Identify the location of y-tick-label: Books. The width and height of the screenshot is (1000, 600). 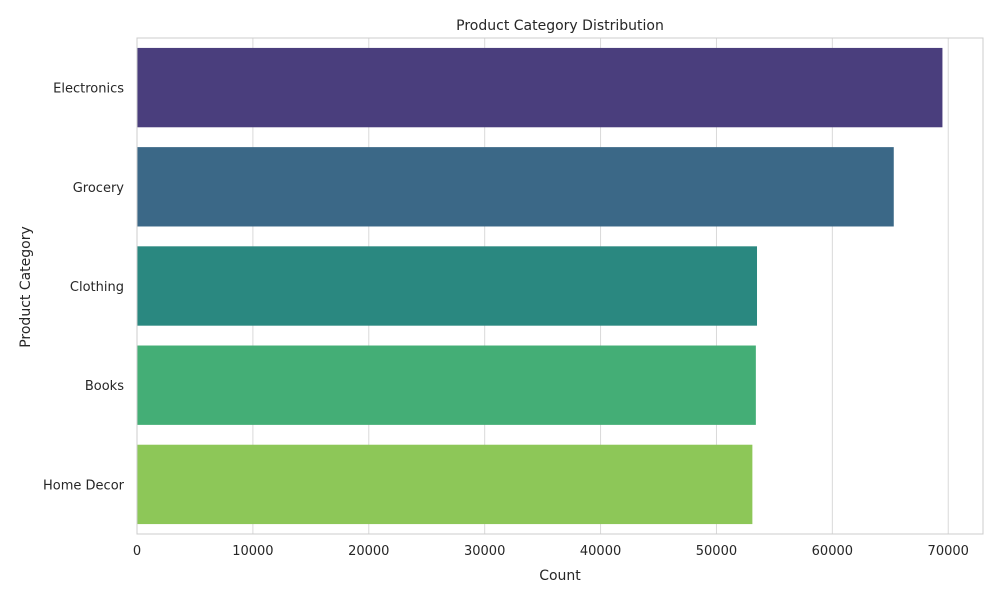
(104, 386).